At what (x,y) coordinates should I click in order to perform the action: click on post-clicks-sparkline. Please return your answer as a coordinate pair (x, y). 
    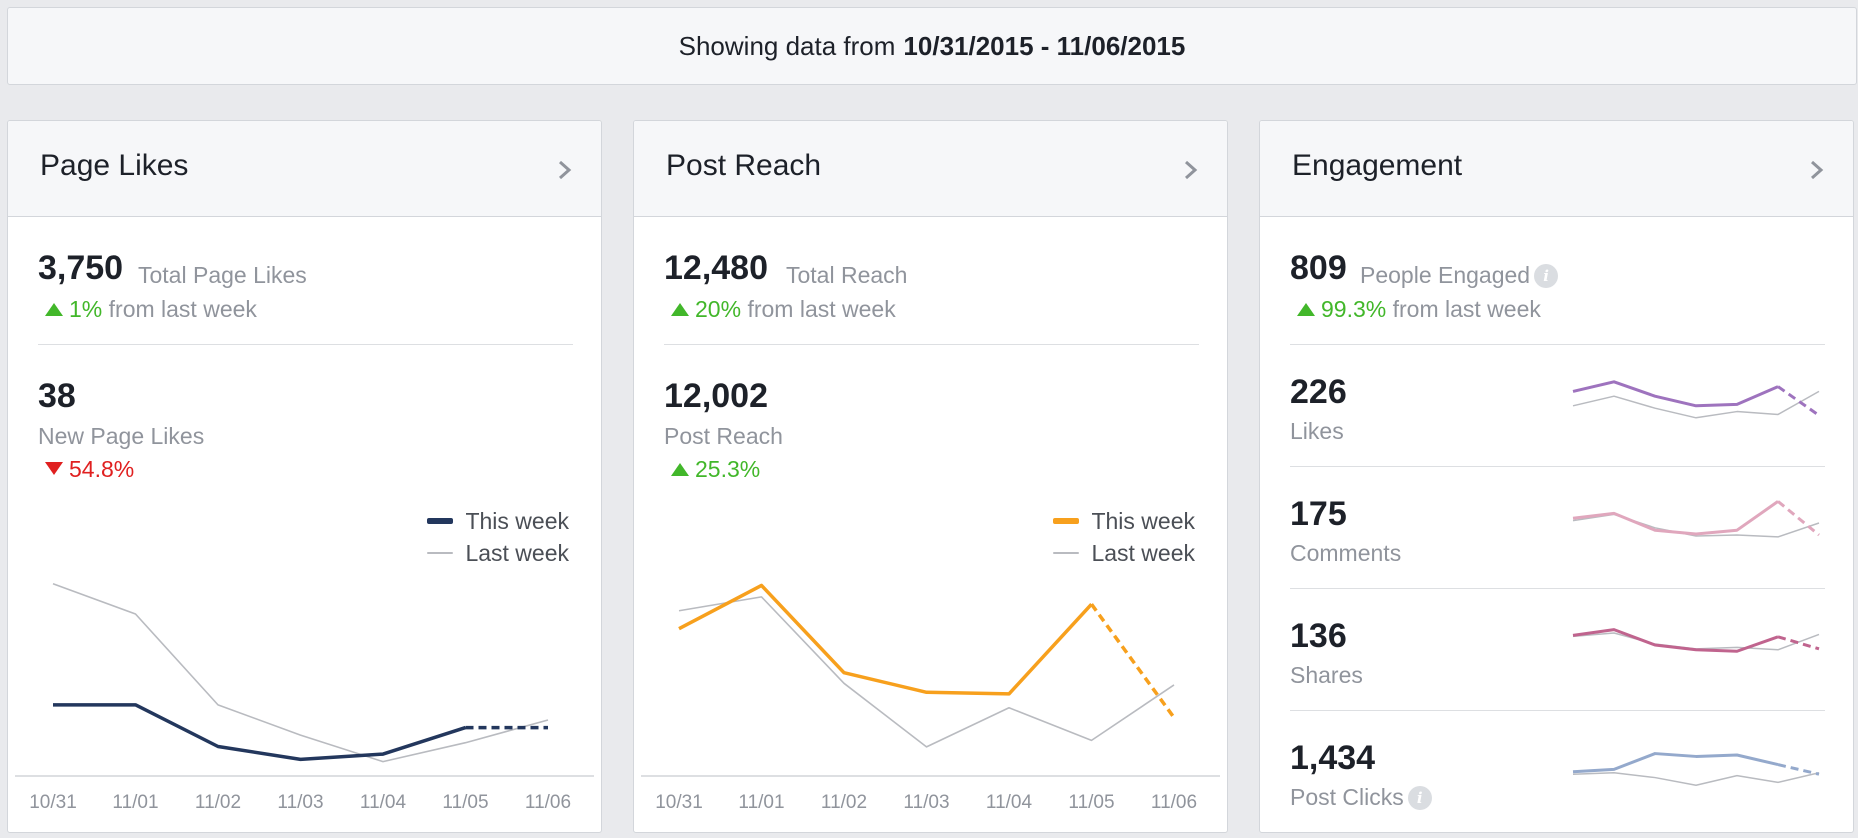
    Looking at the image, I should click on (1696, 769).